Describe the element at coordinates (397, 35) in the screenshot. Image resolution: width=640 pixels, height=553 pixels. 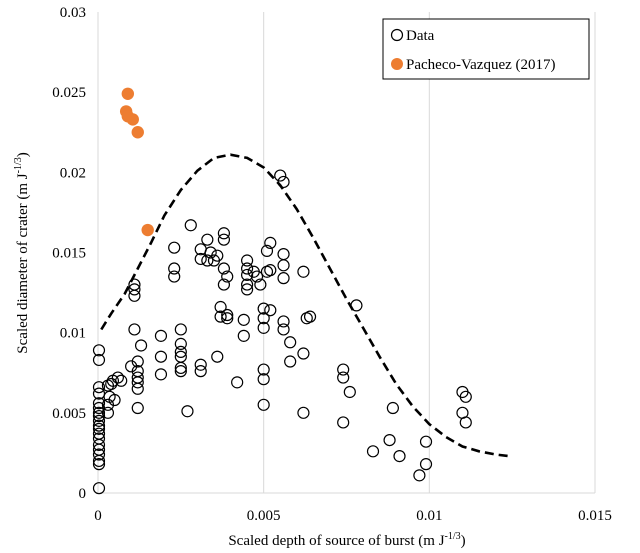
I see `legend-data-marker` at that location.